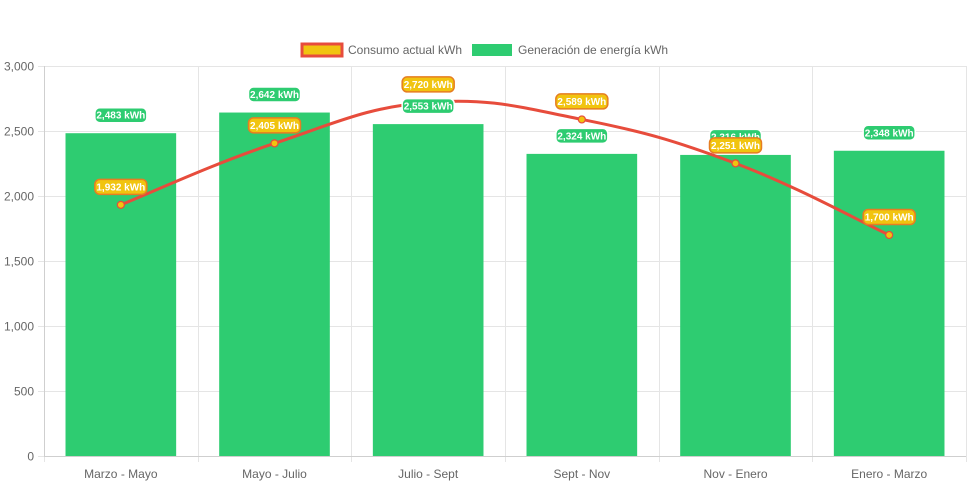 This screenshot has width=971, height=485. What do you see at coordinates (19, 67) in the screenshot?
I see `y-tick-label: 3,000` at bounding box center [19, 67].